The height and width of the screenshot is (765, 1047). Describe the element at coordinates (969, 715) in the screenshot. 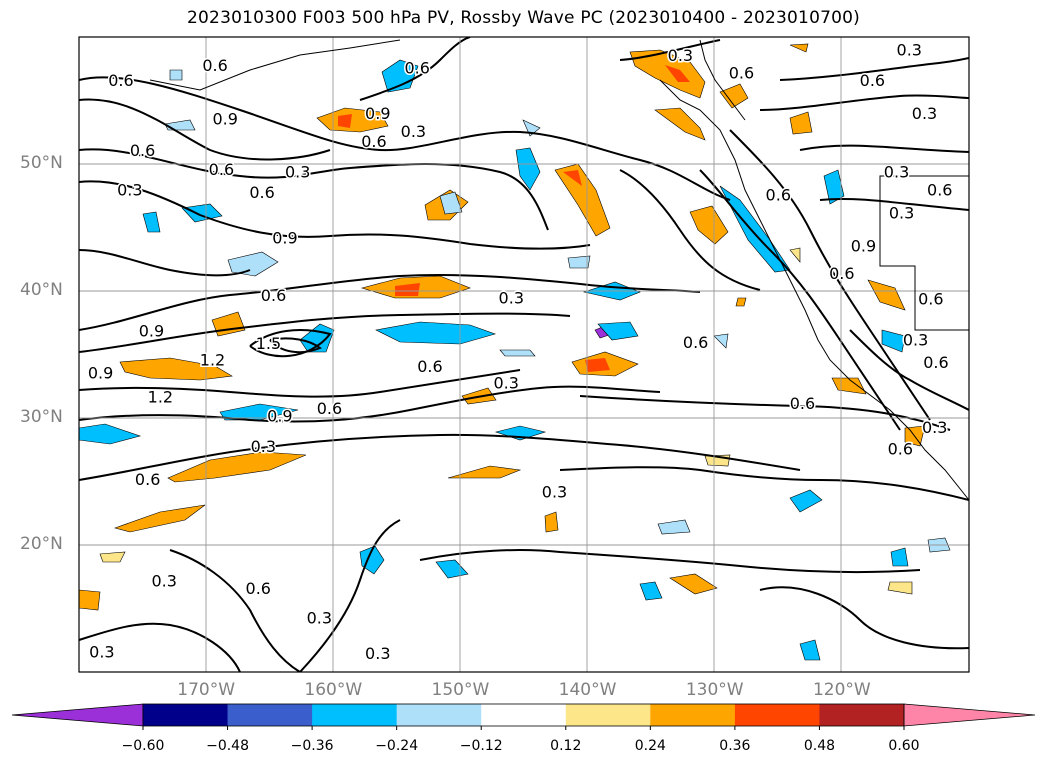

I see `colorbar-extend-high` at that location.